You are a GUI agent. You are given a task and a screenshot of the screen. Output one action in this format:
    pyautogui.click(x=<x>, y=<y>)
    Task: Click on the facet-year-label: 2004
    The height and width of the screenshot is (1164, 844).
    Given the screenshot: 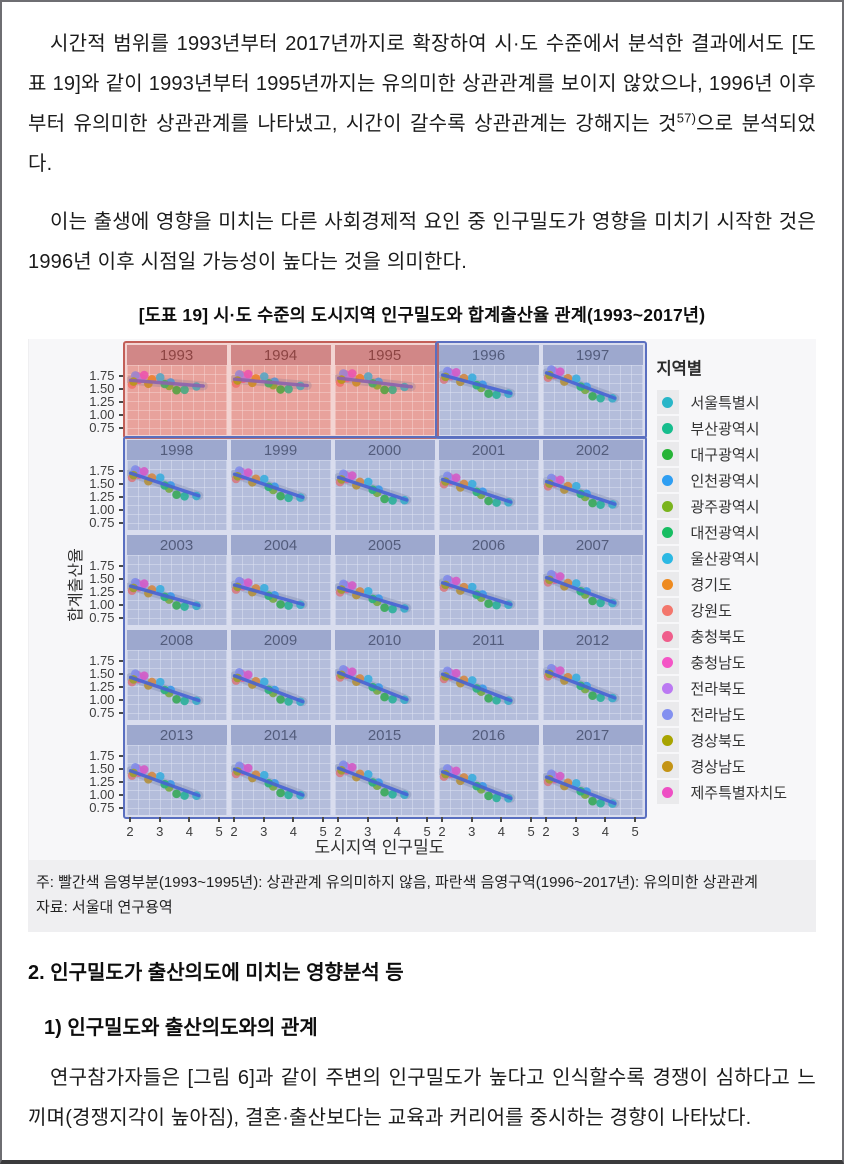 What is the action you would take?
    pyautogui.click(x=280, y=545)
    